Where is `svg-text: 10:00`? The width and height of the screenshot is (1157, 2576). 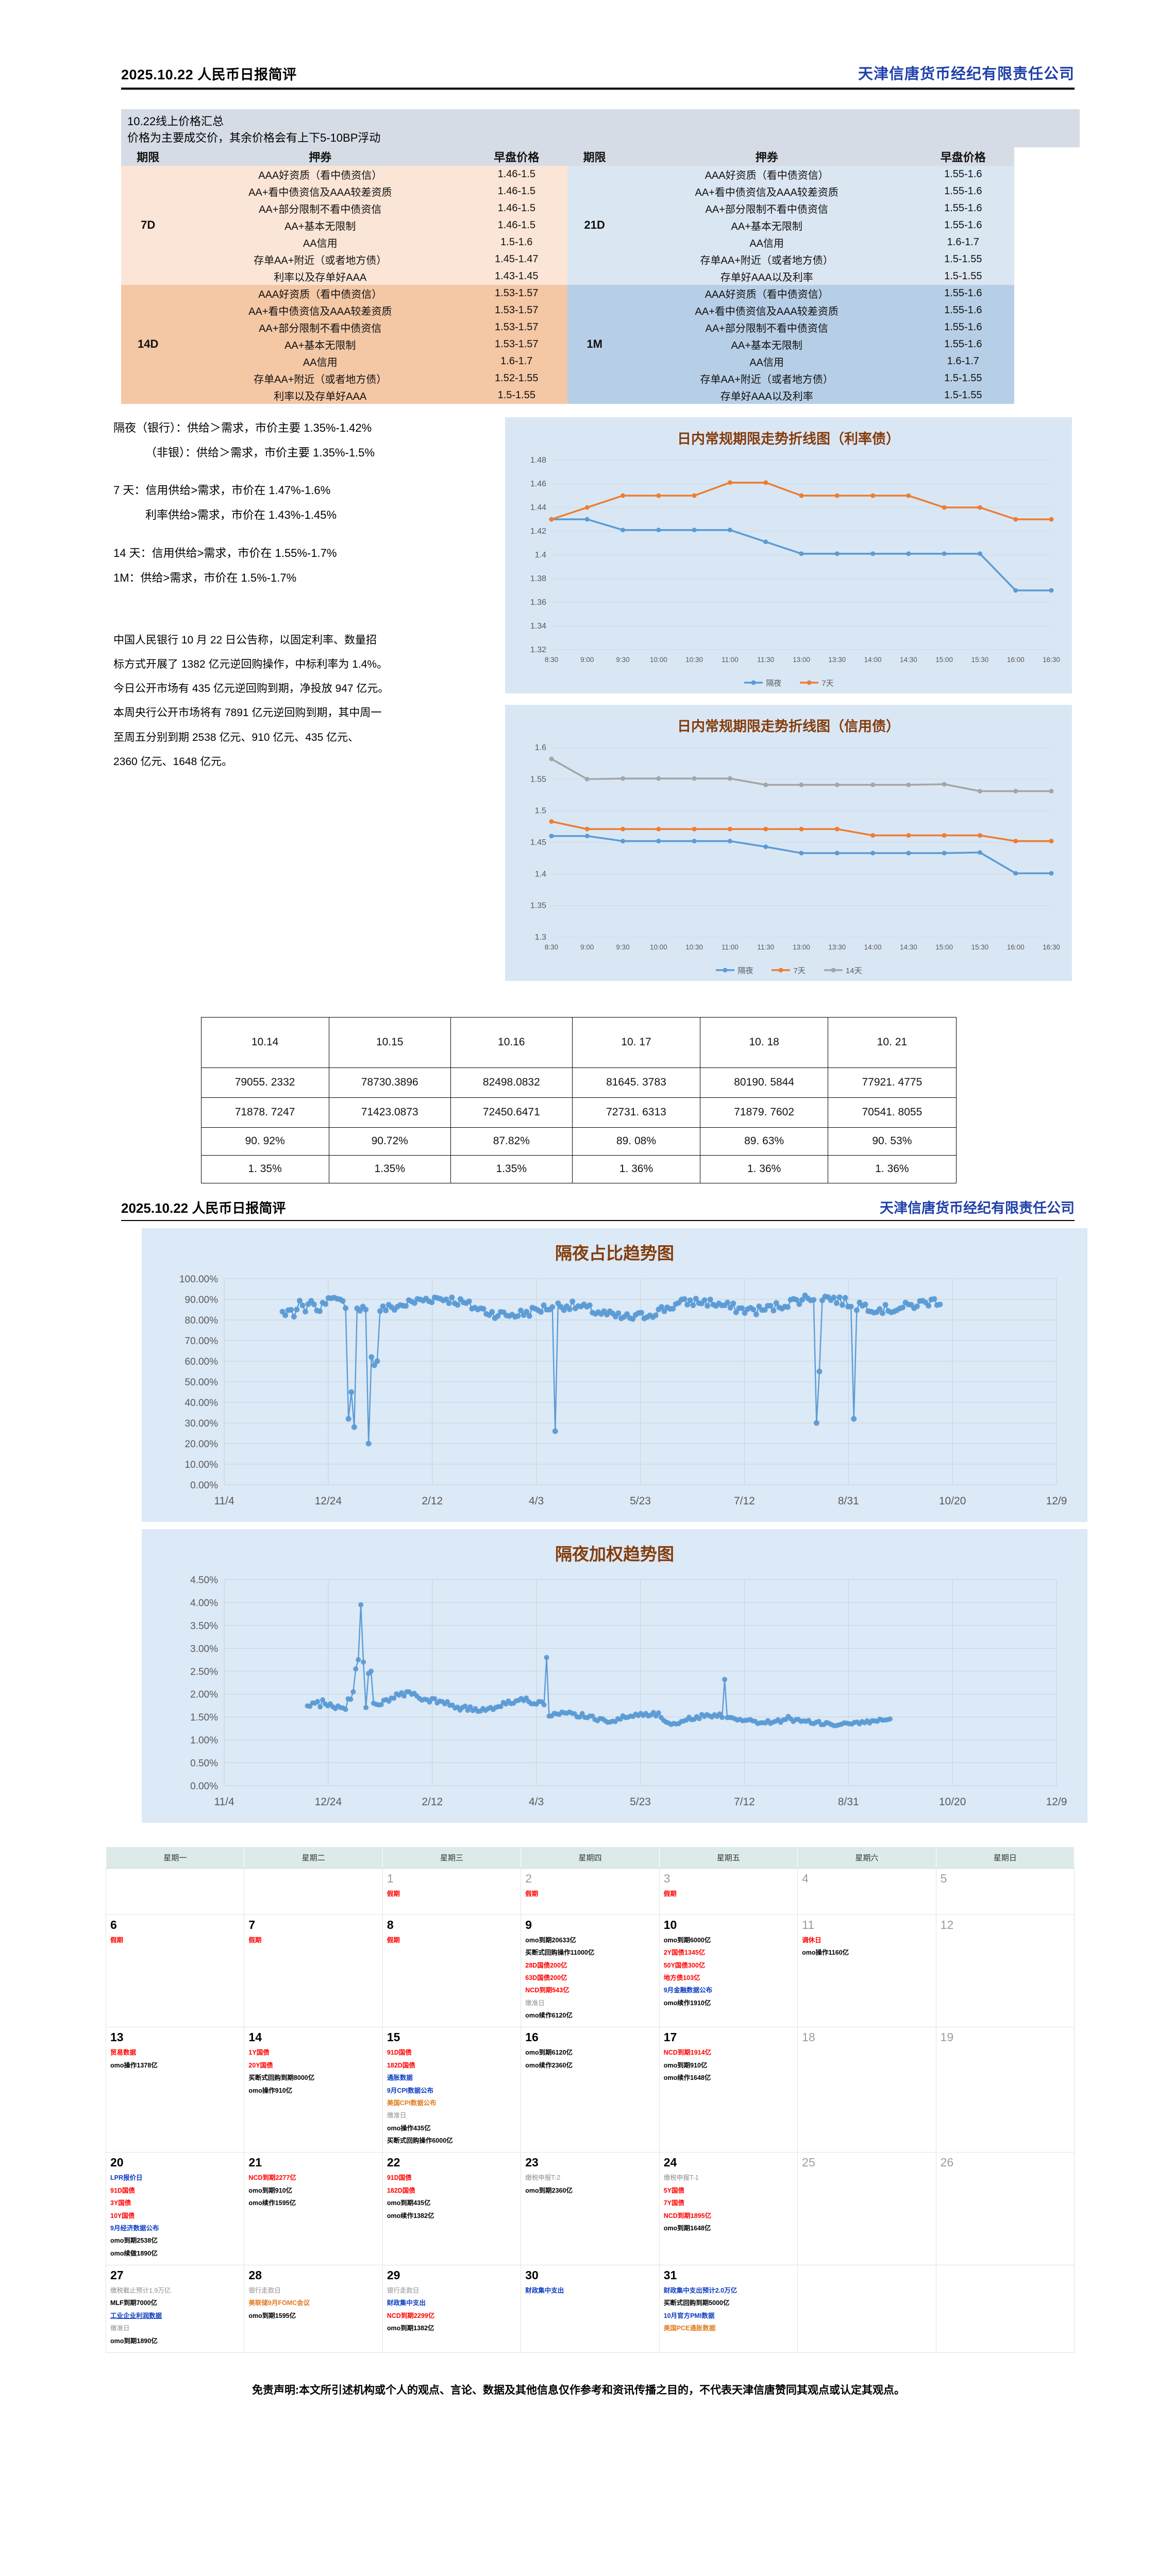
svg-text: 10:00 is located at coordinates (659, 660).